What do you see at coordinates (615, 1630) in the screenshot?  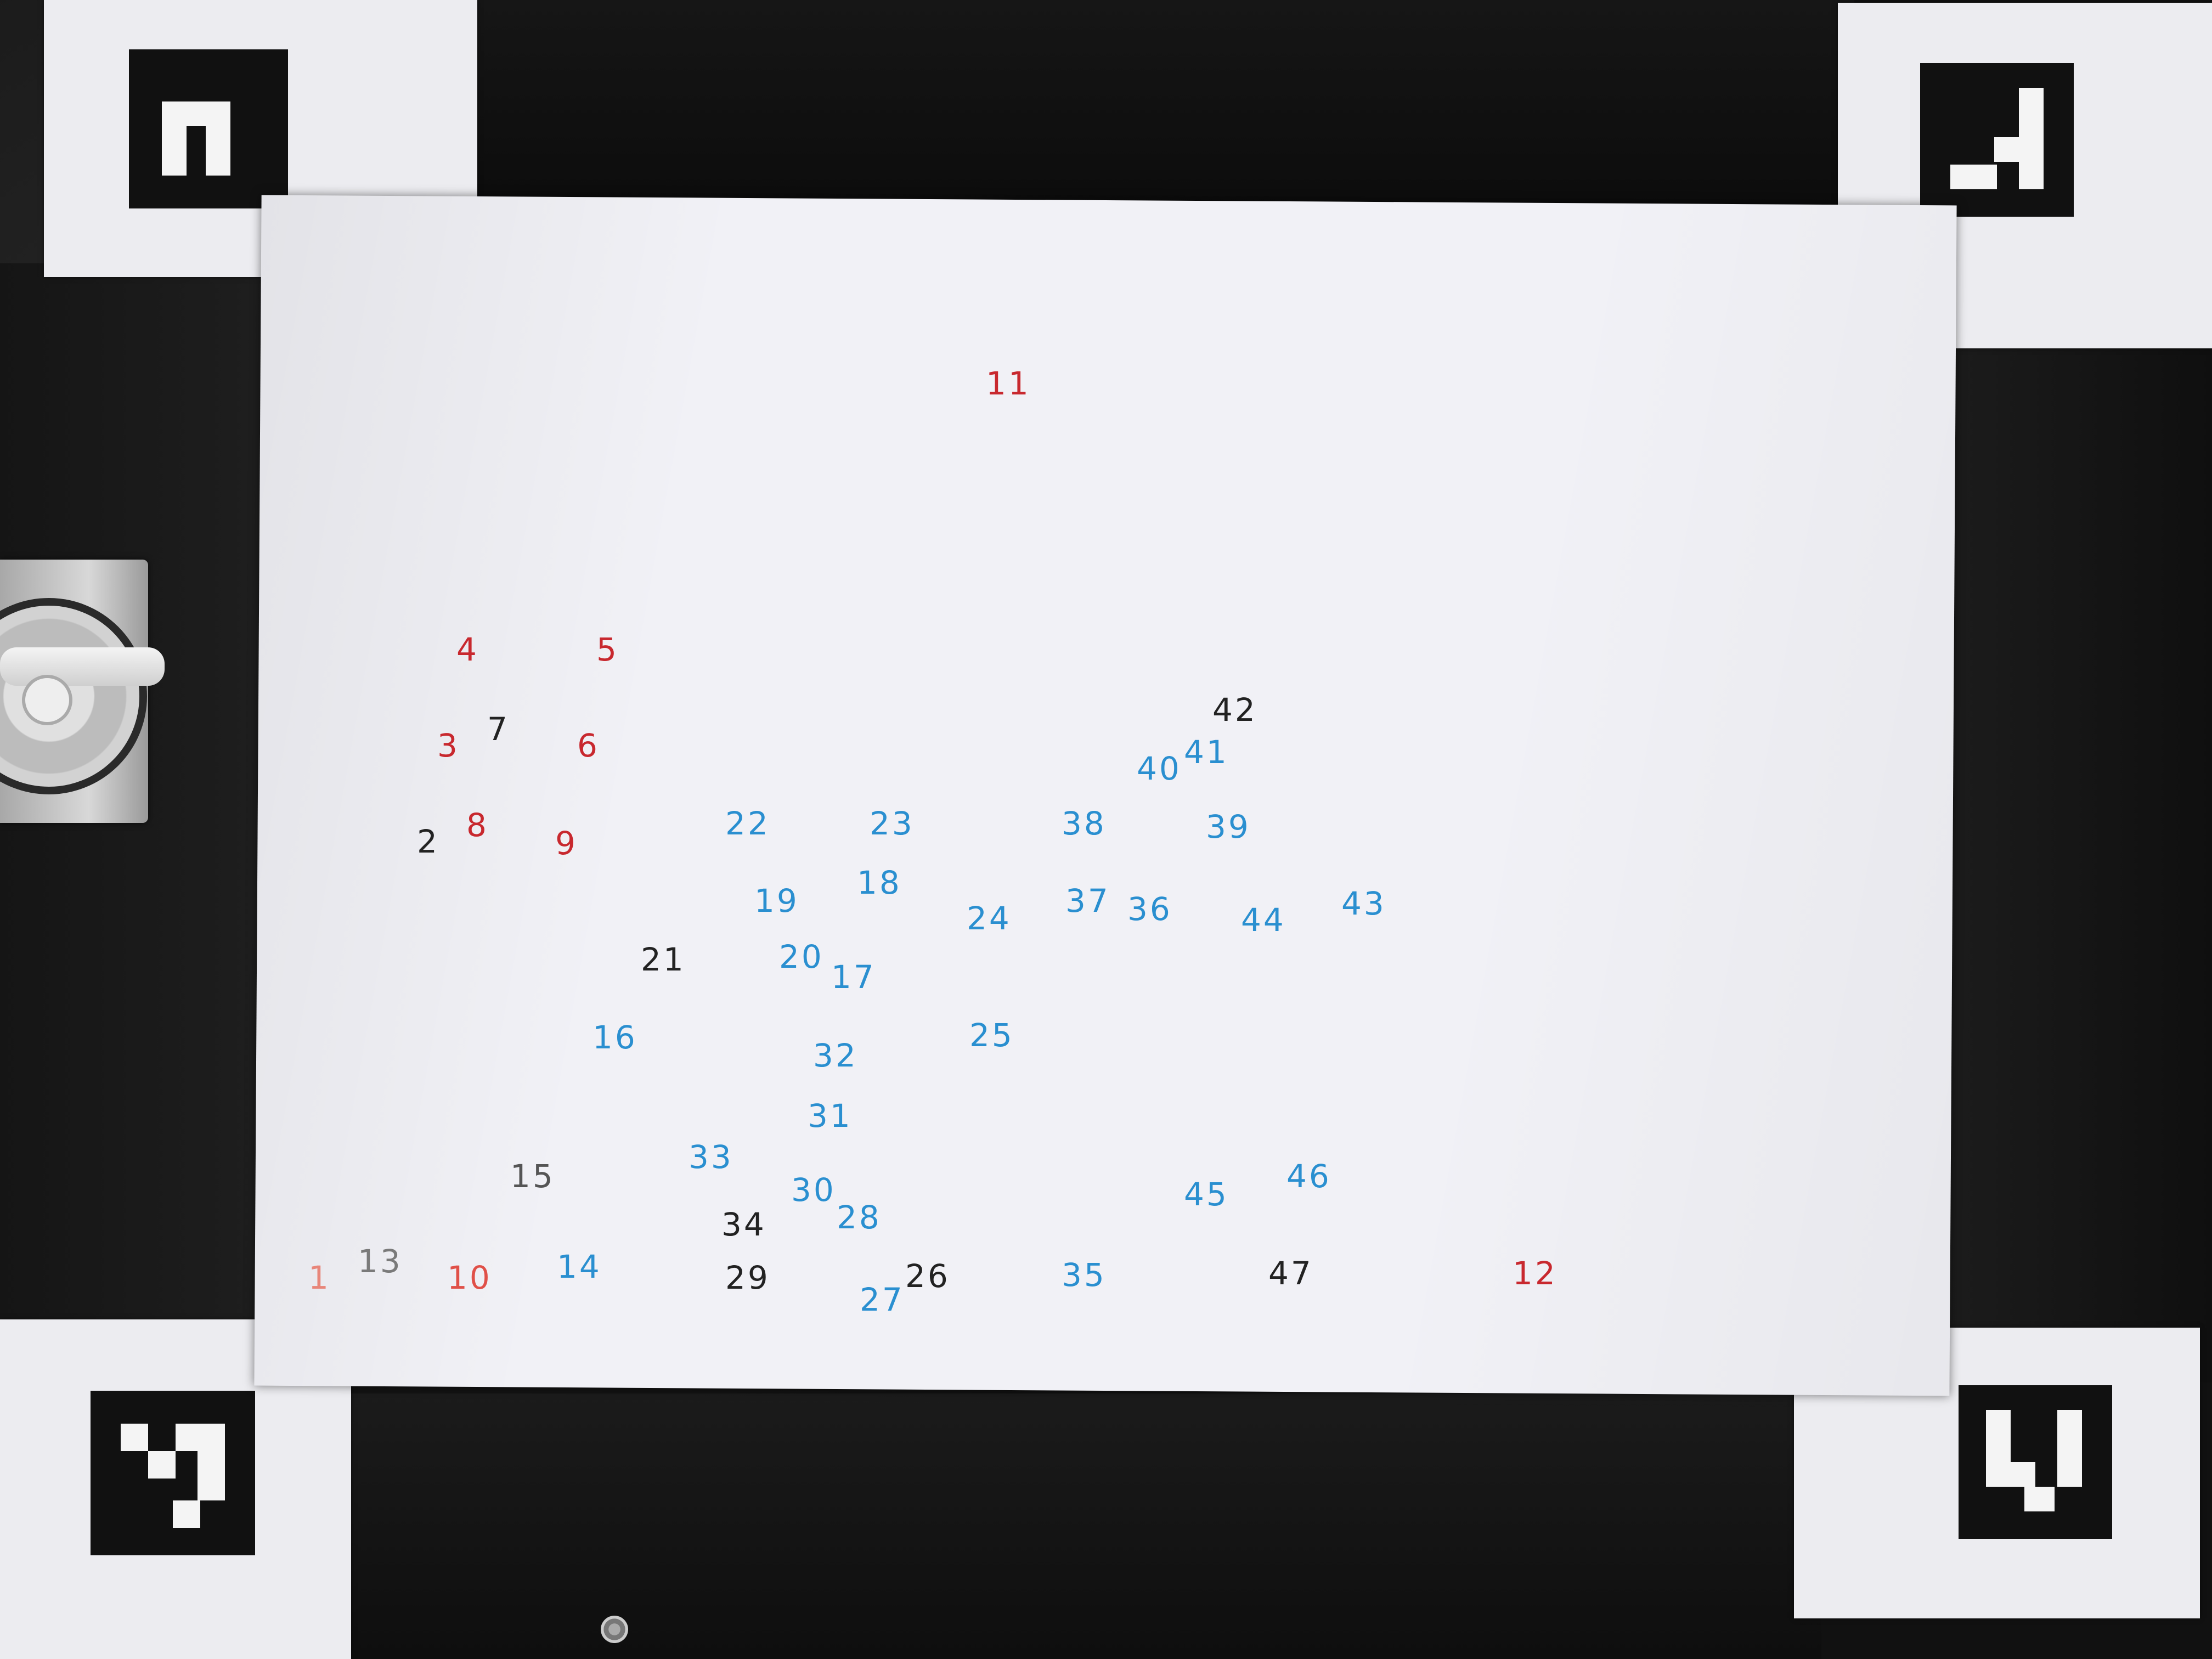 I see `bed-screw` at bounding box center [615, 1630].